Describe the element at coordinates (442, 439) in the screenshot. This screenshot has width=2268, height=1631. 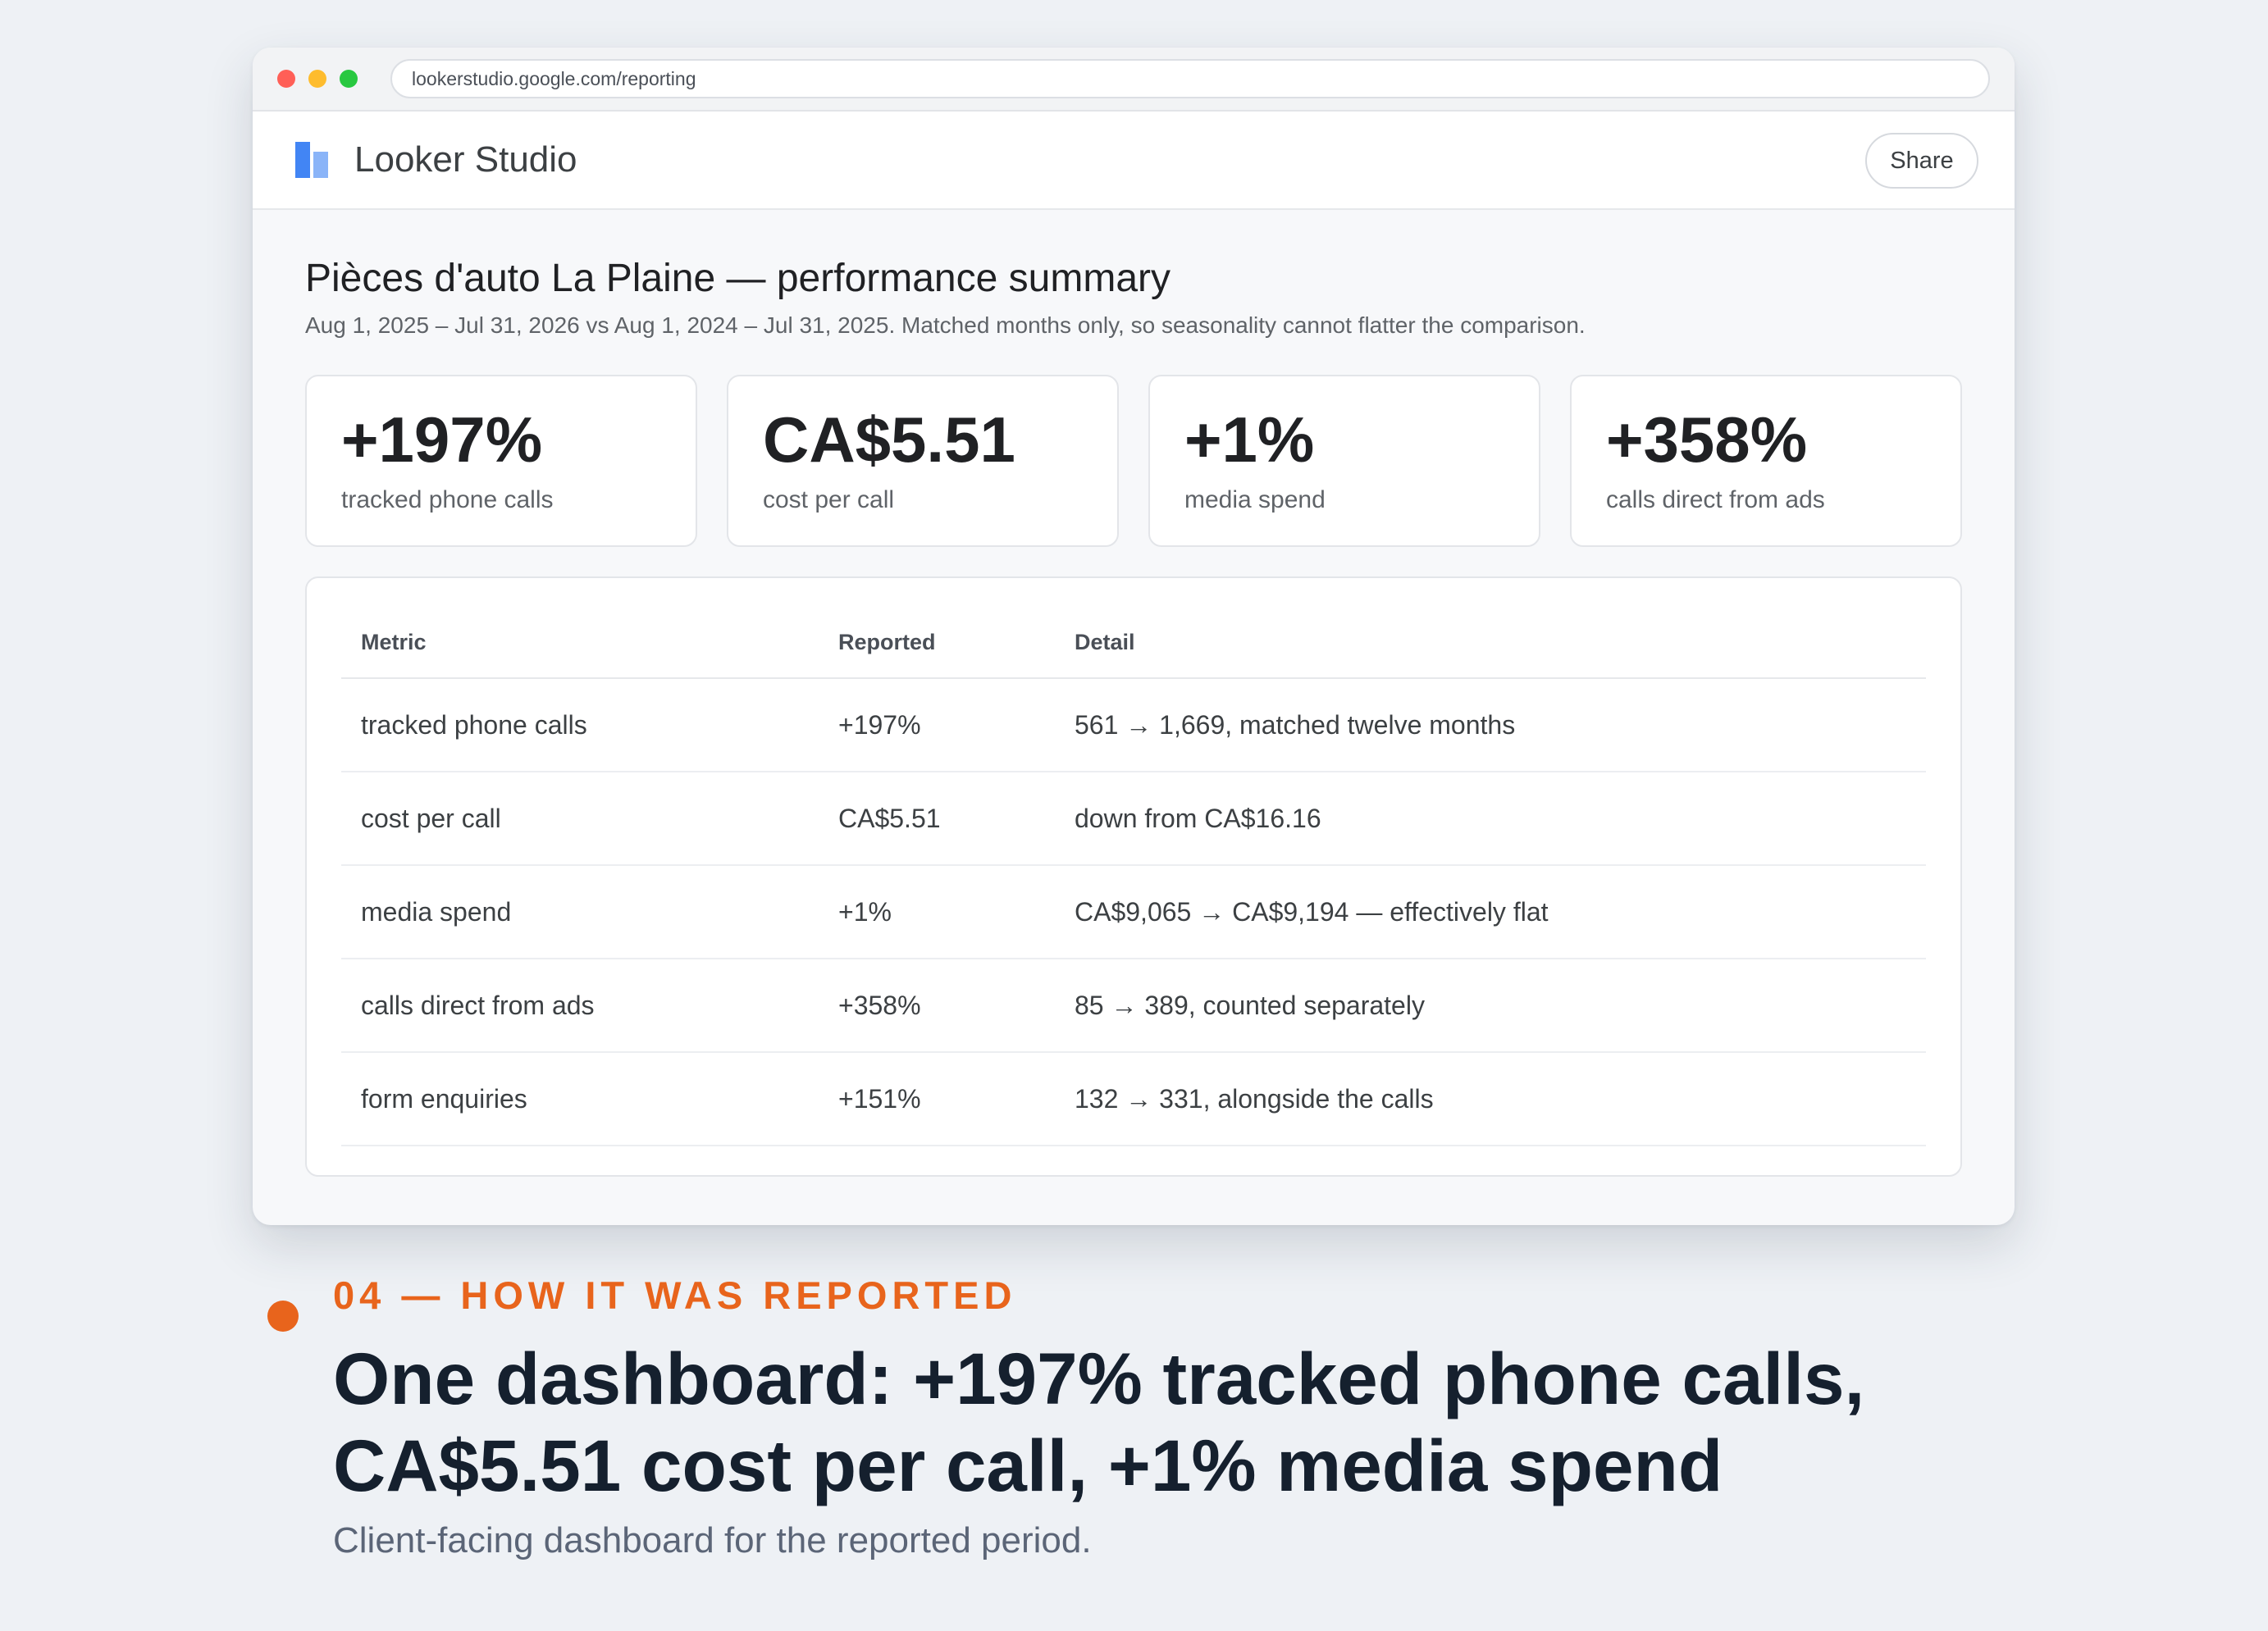
I see `kpi-value: +197%` at that location.